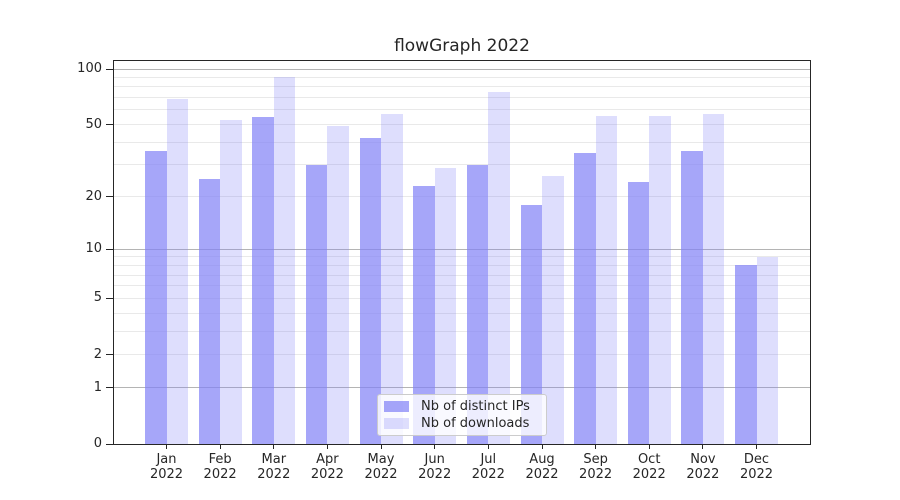 The width and height of the screenshot is (900, 500). I want to click on x-tick-nov, so click(703, 447).